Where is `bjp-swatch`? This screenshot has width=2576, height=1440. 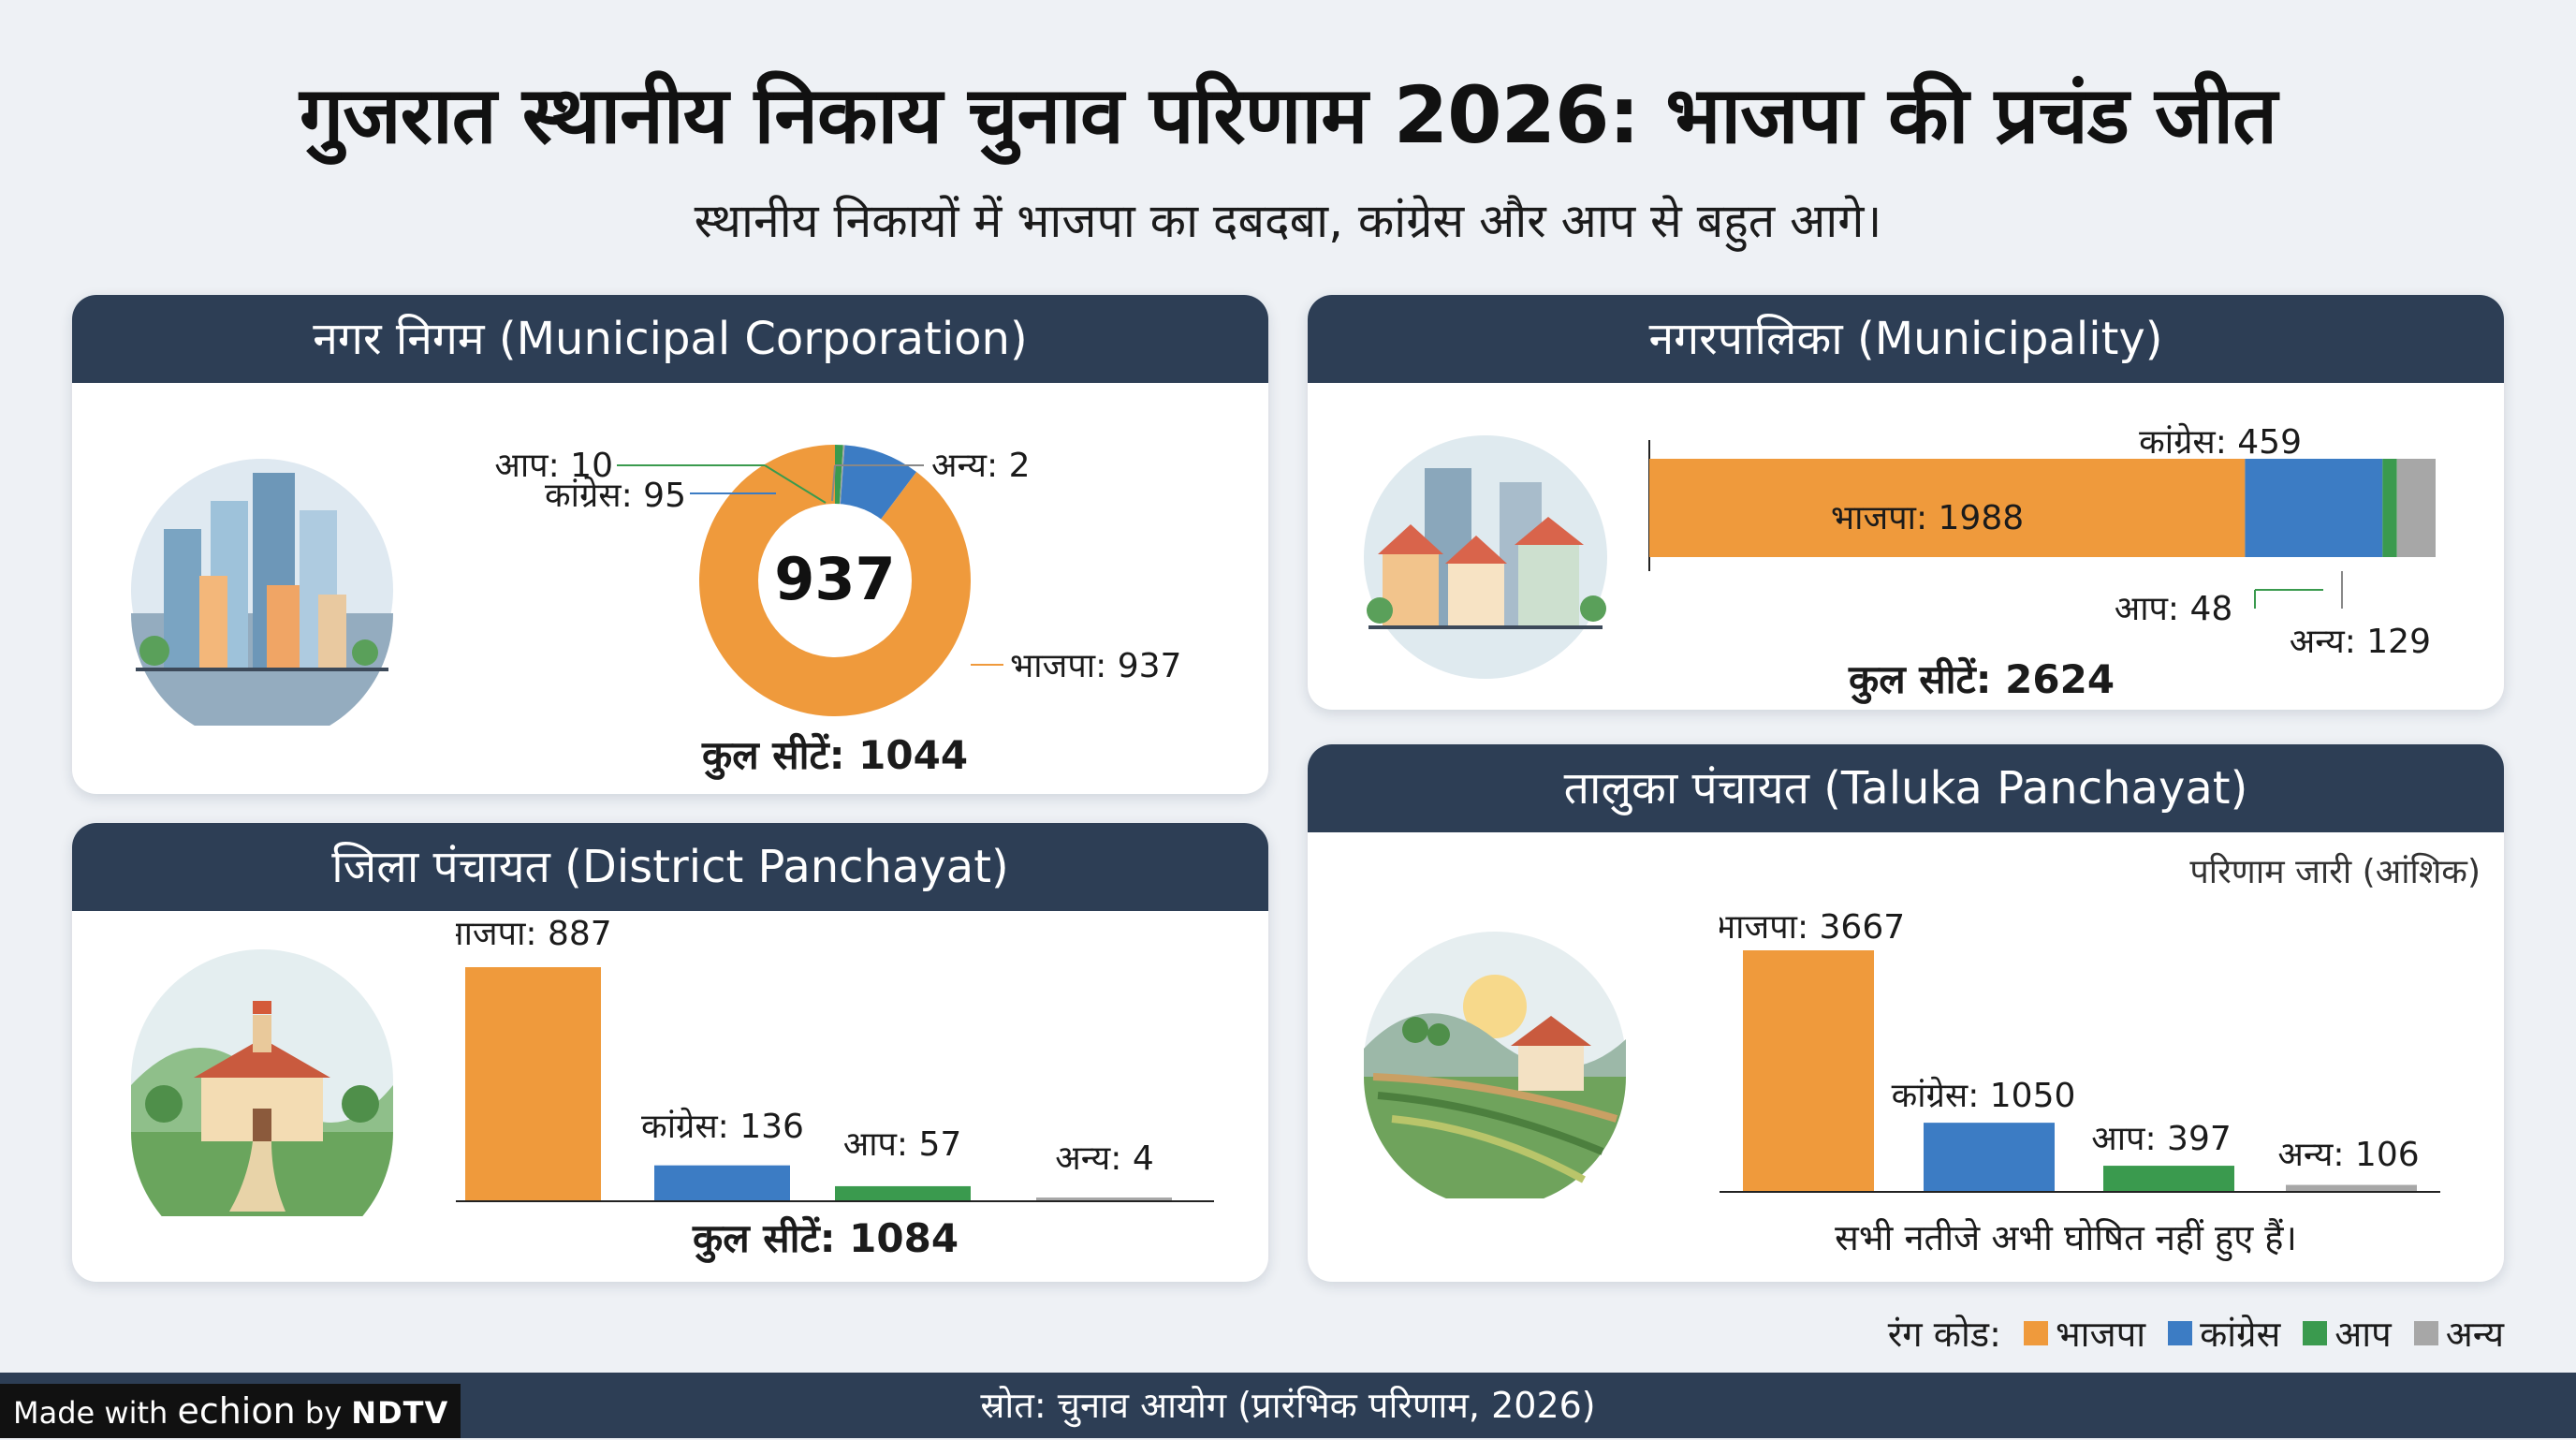
bjp-swatch is located at coordinates (2035, 1333).